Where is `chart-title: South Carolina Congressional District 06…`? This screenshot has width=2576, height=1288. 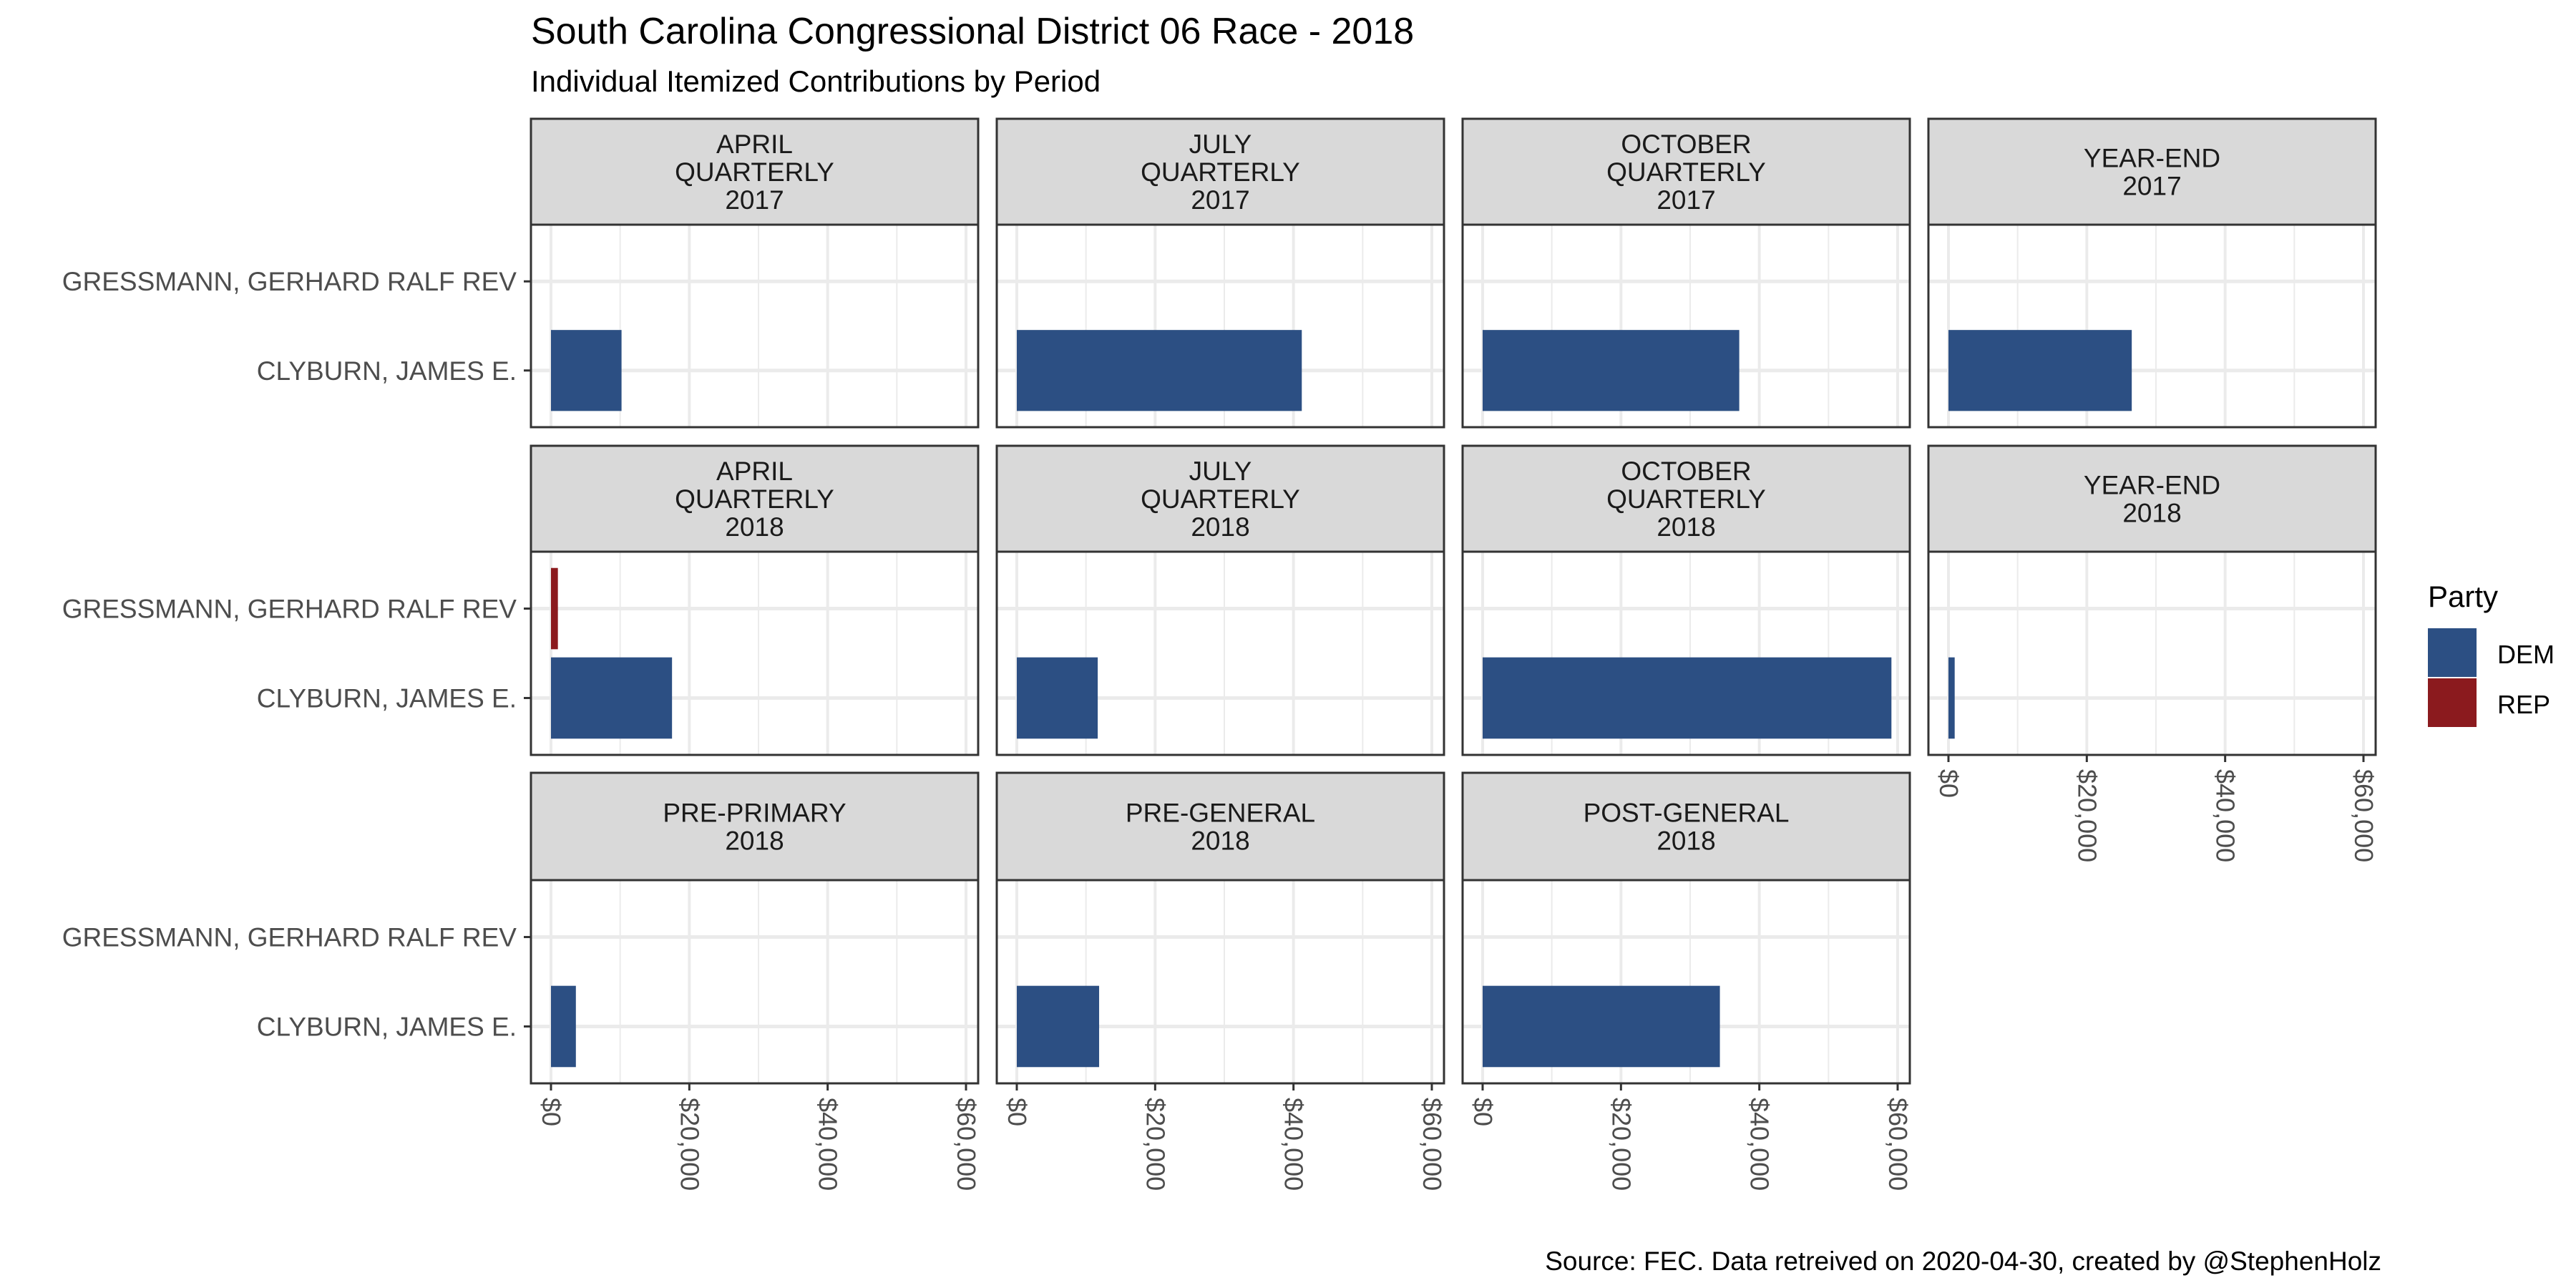
chart-title: South Carolina Congressional District 06… is located at coordinates (973, 31).